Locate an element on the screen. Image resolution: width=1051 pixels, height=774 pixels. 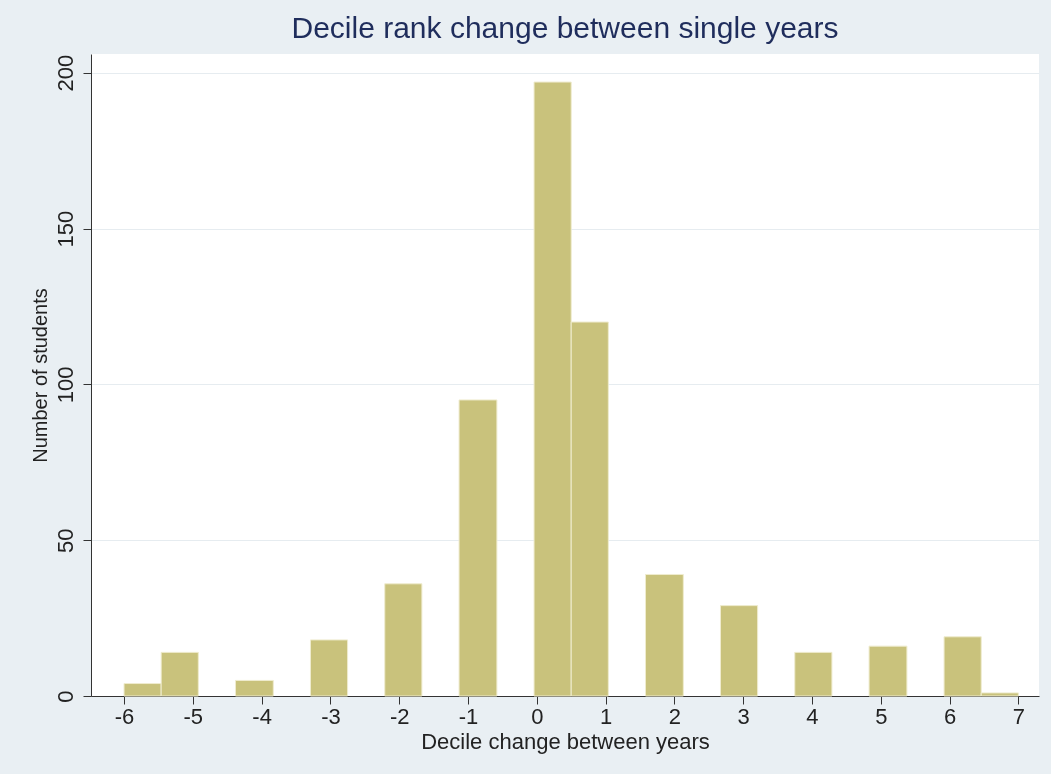
x-tick-label: -4 is located at coordinates (262, 716).